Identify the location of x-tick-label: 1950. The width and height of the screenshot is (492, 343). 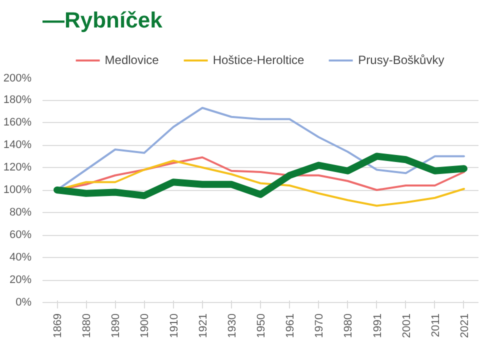
(262, 325).